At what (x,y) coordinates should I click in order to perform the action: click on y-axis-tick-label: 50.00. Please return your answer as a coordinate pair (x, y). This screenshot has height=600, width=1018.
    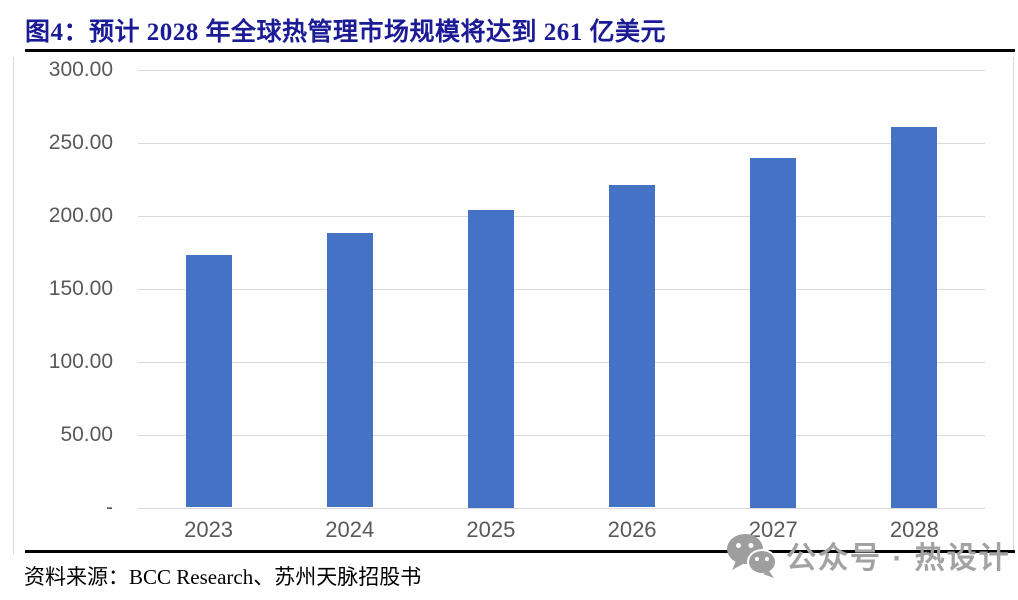
    Looking at the image, I should click on (86, 434).